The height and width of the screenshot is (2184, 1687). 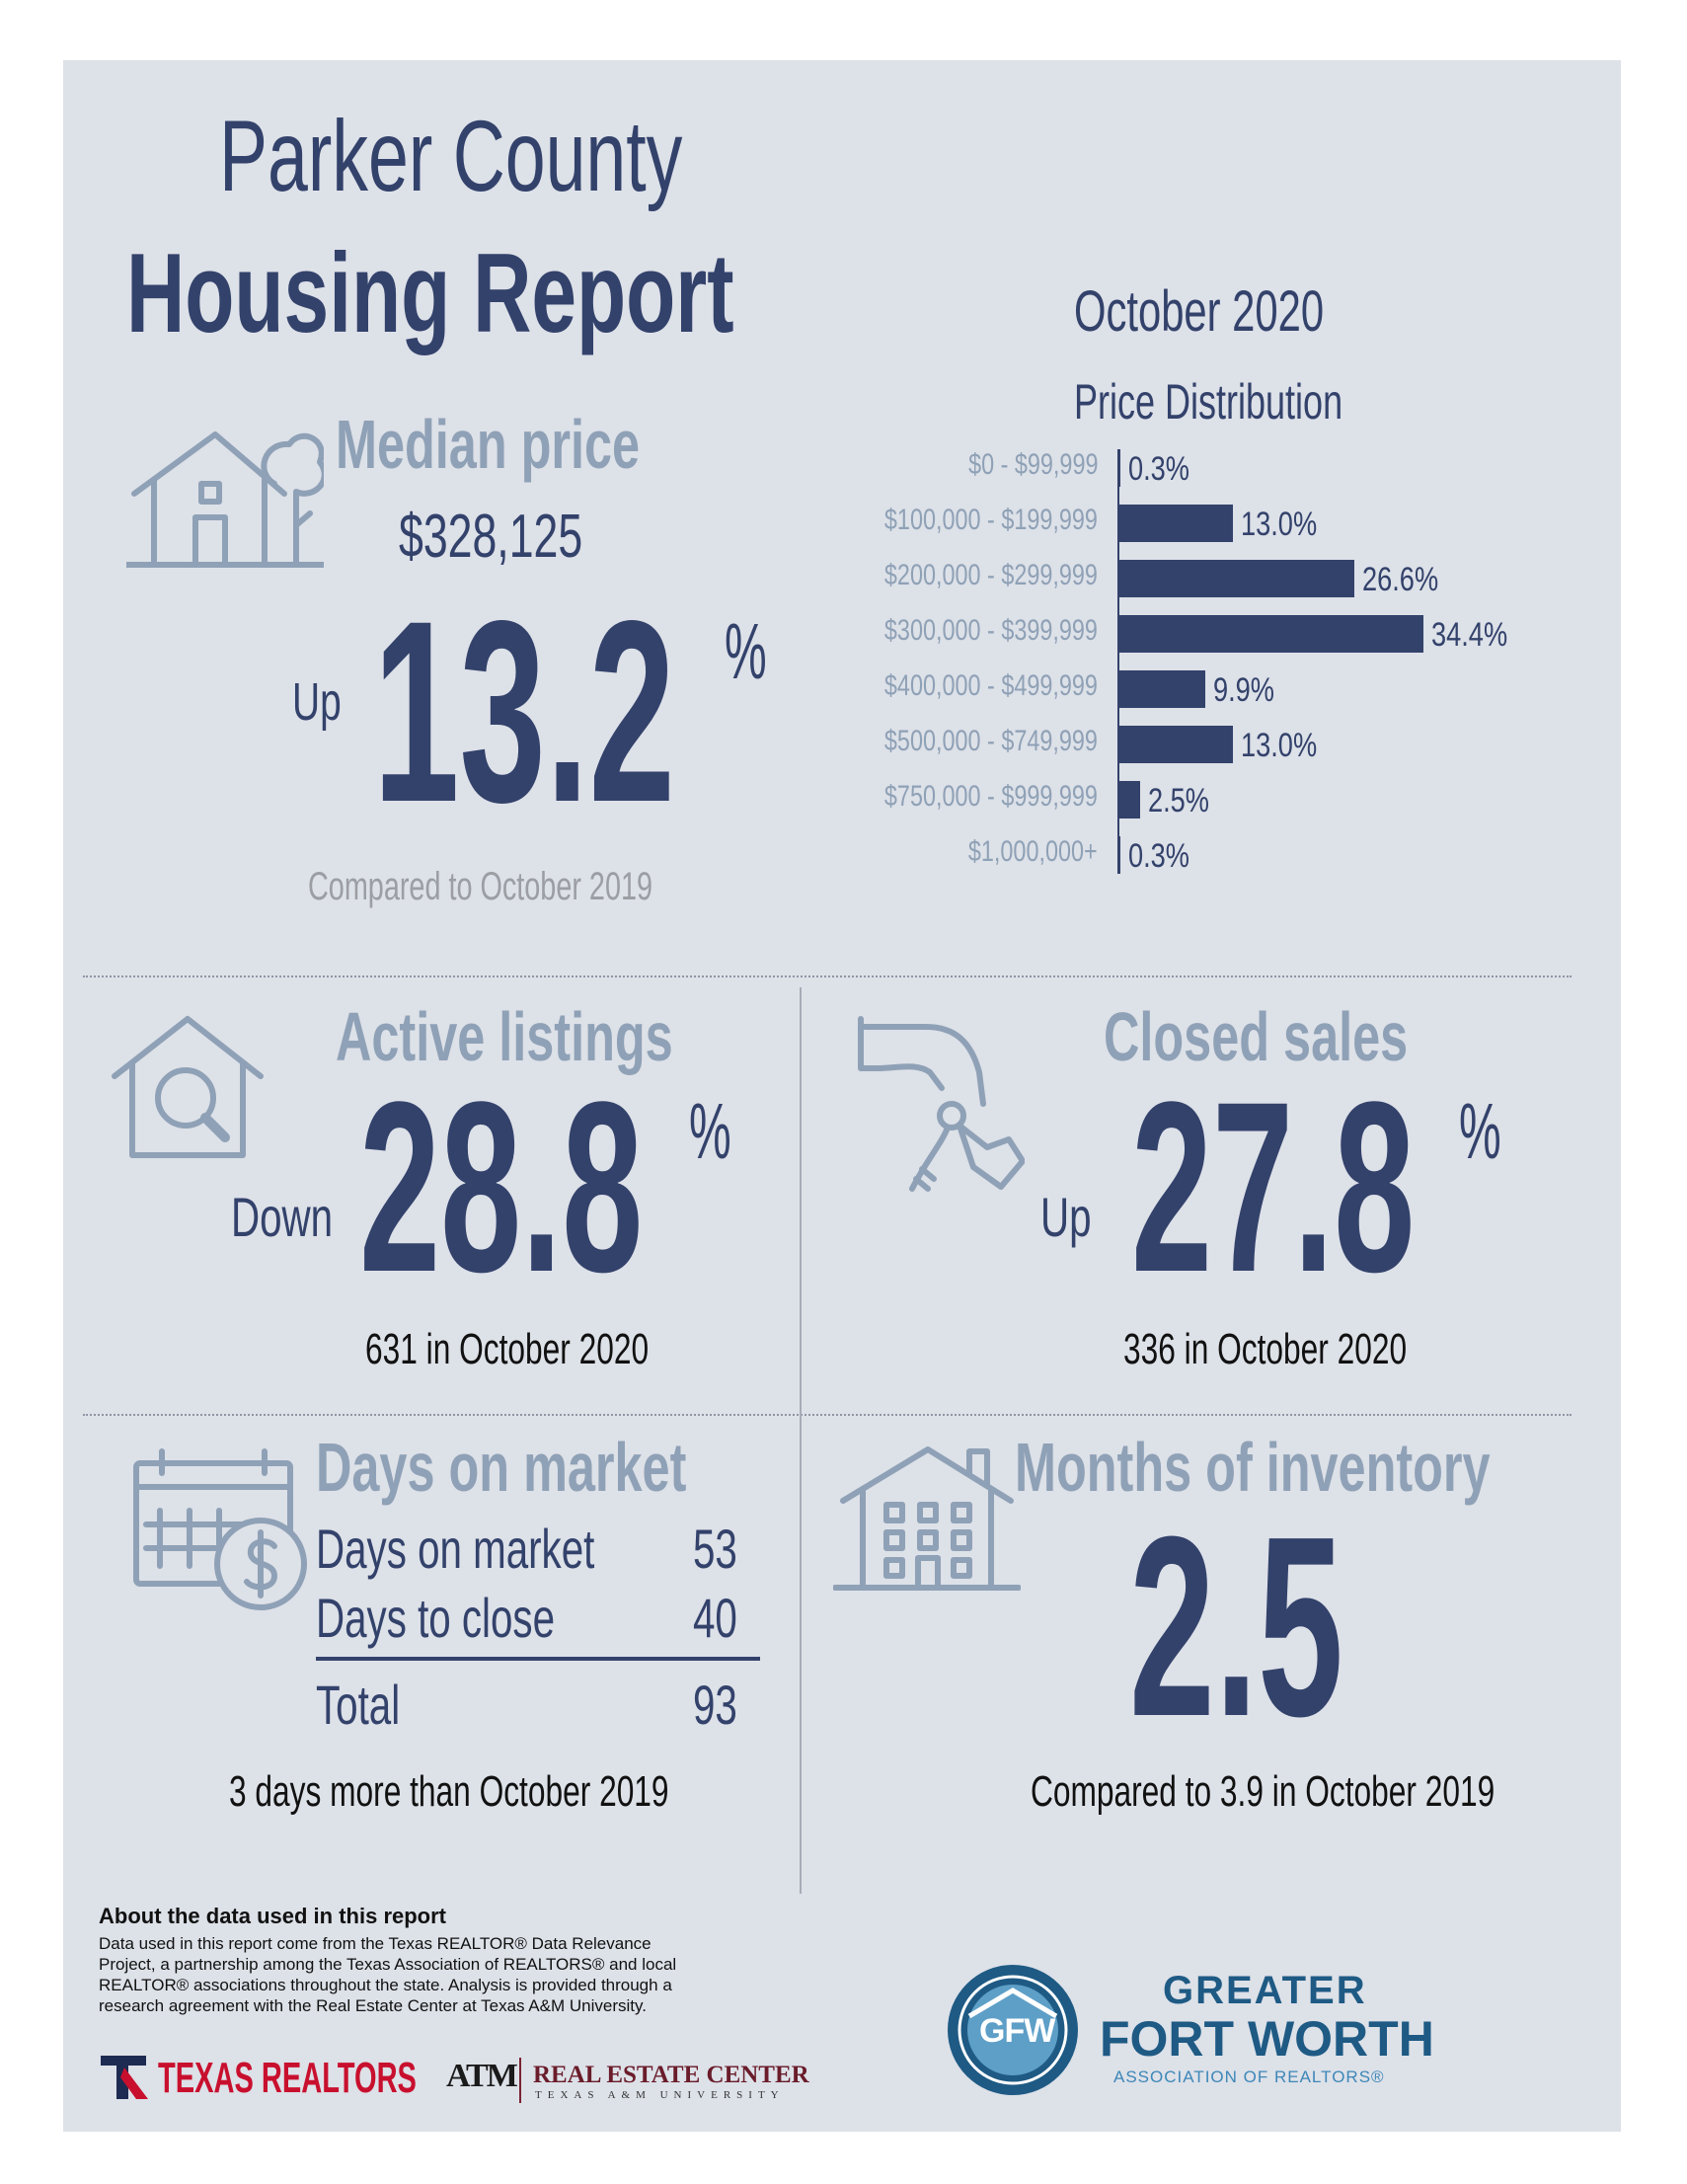 What do you see at coordinates (273, 1916) in the screenshot?
I see `about-heading: About the data used in this report` at bounding box center [273, 1916].